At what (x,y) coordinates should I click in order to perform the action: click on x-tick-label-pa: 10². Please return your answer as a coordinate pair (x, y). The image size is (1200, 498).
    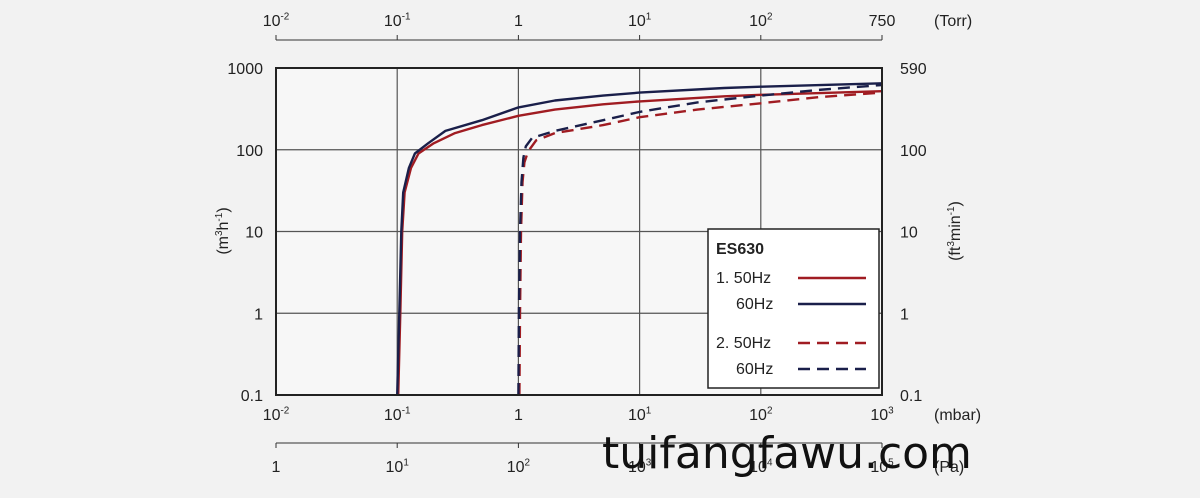
    Looking at the image, I should click on (519, 467).